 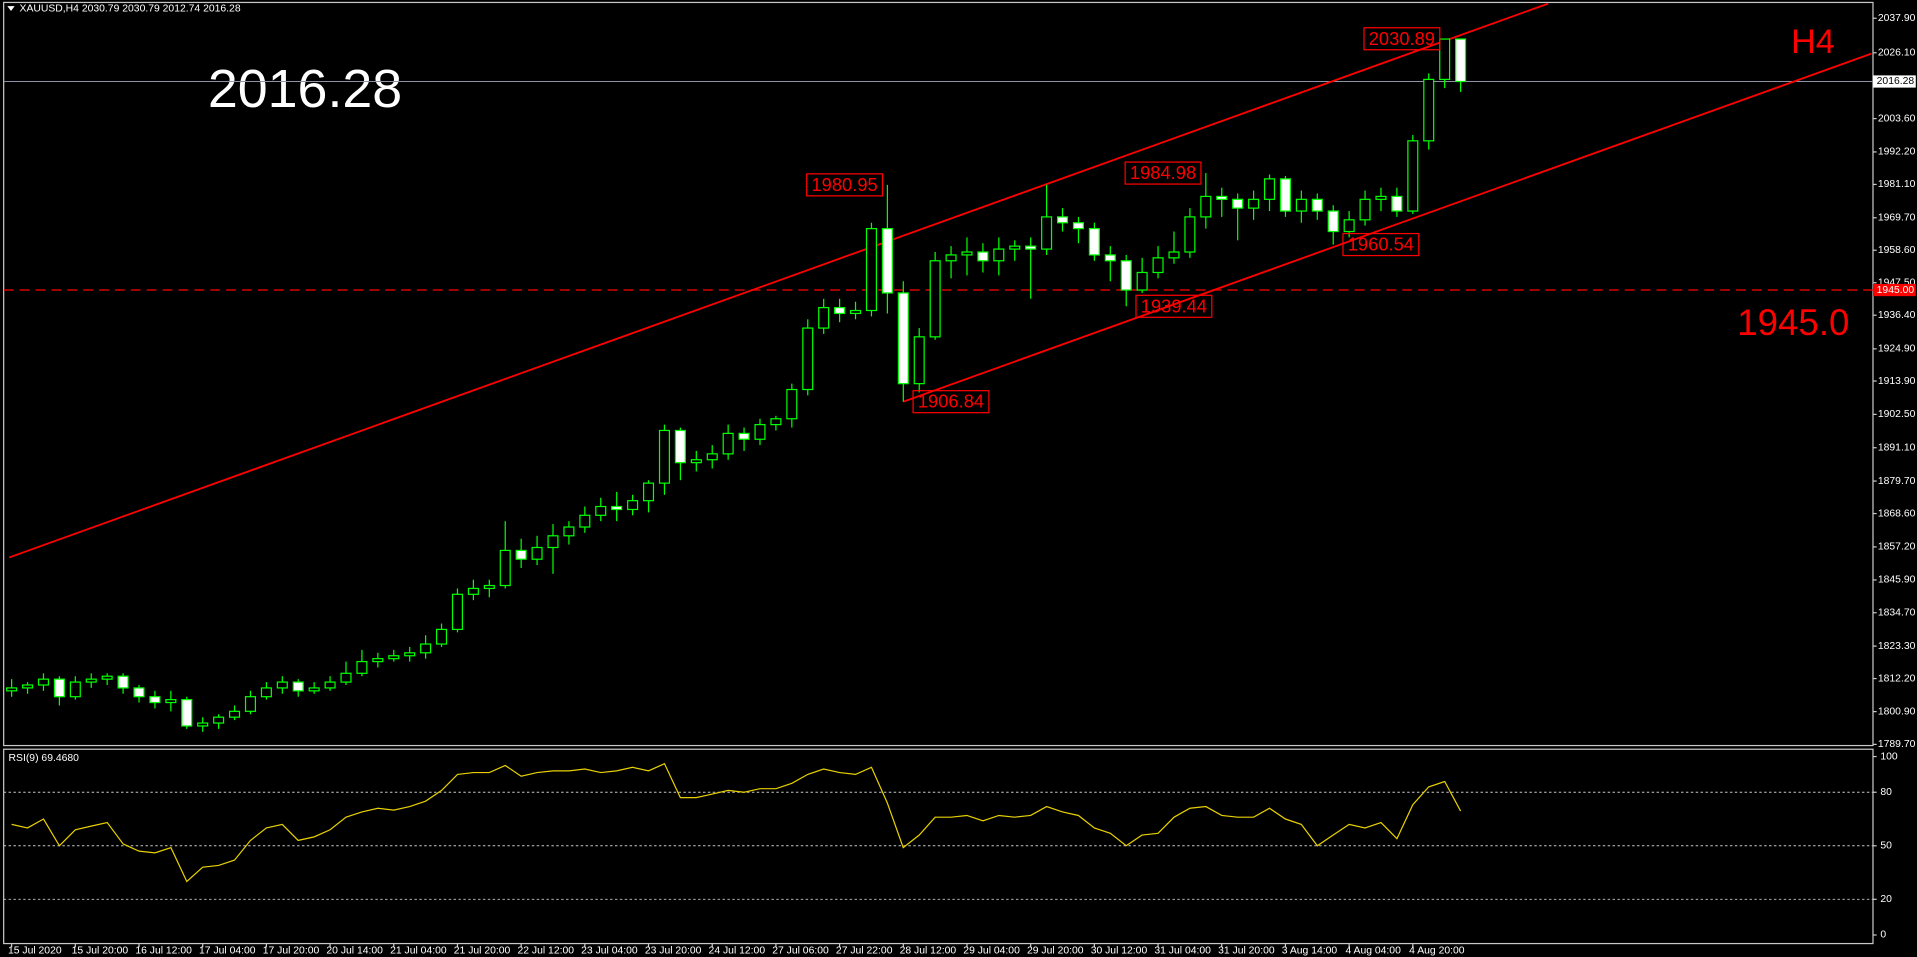 I want to click on y-tick-label: 1857.20, so click(x=1897, y=547).